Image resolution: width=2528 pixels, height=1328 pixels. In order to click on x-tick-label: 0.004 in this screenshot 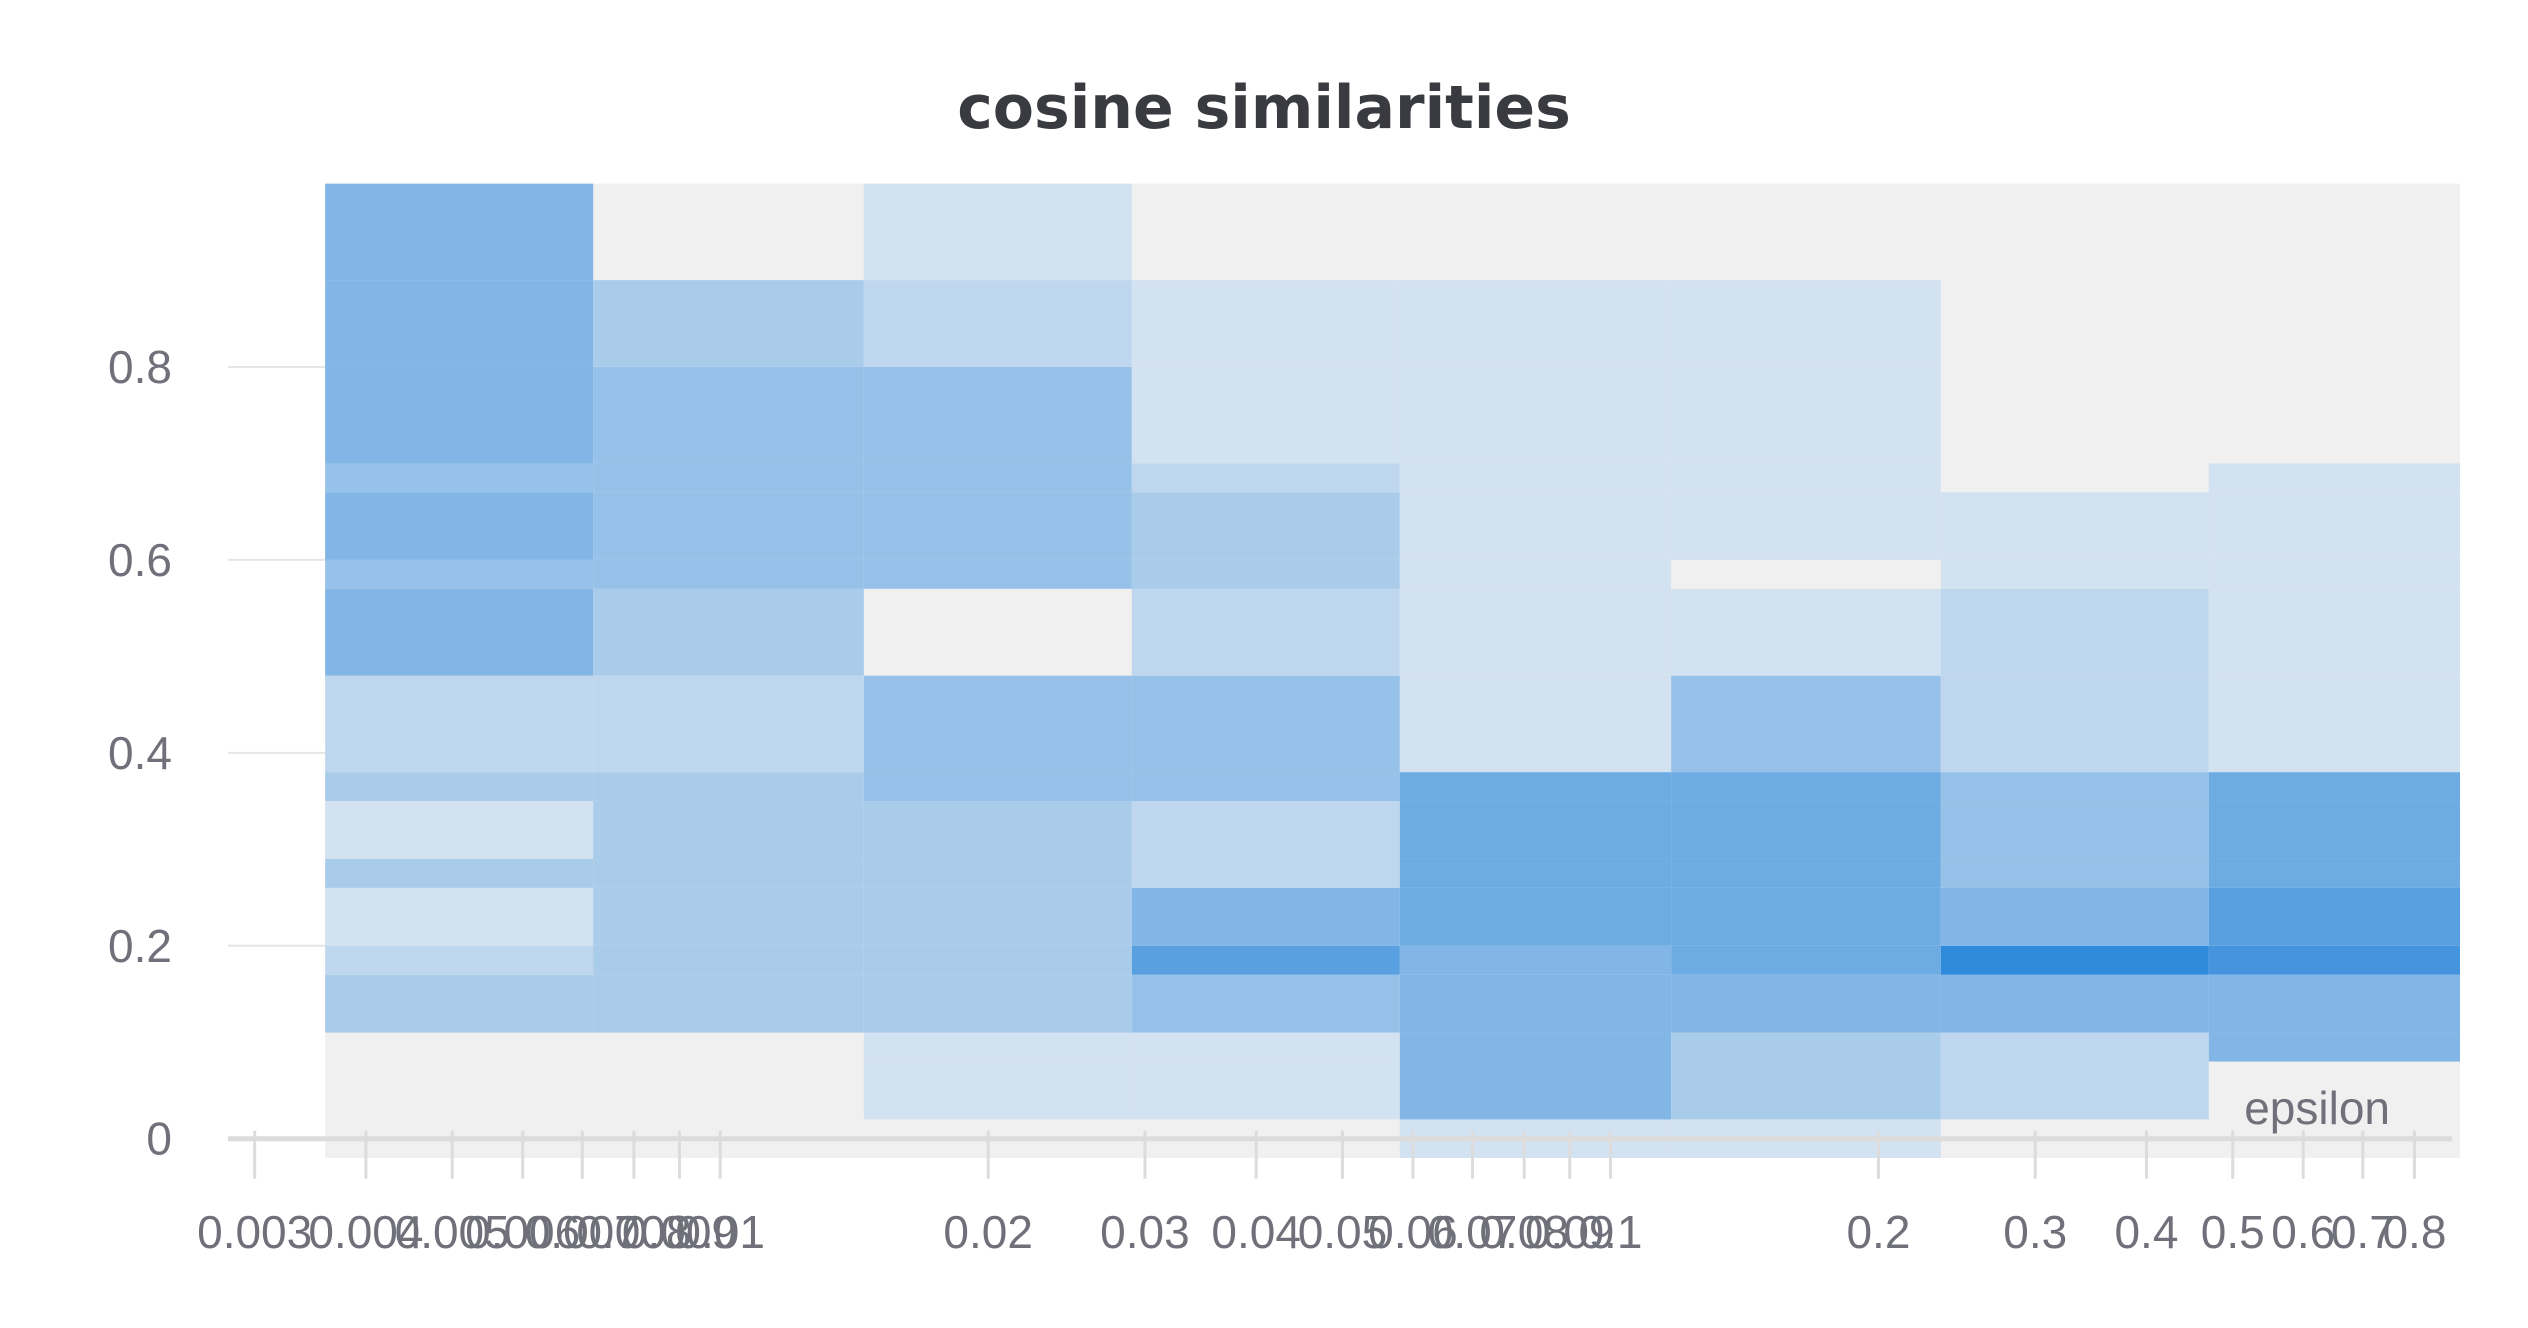, I will do `click(365, 1232)`.